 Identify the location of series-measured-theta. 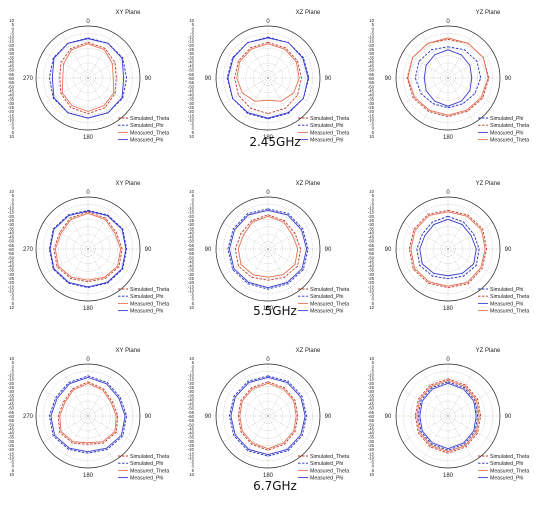
(88, 246).